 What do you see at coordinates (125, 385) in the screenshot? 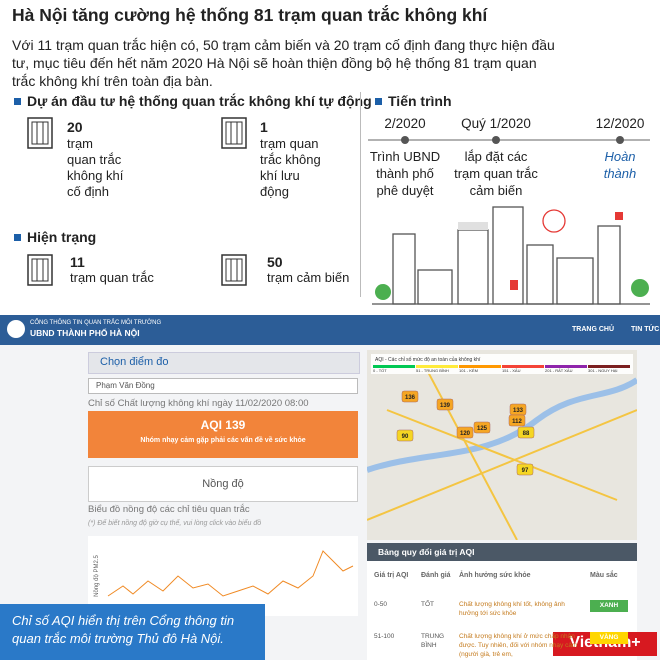
I see `station: Phạm Văn Đồng` at bounding box center [125, 385].